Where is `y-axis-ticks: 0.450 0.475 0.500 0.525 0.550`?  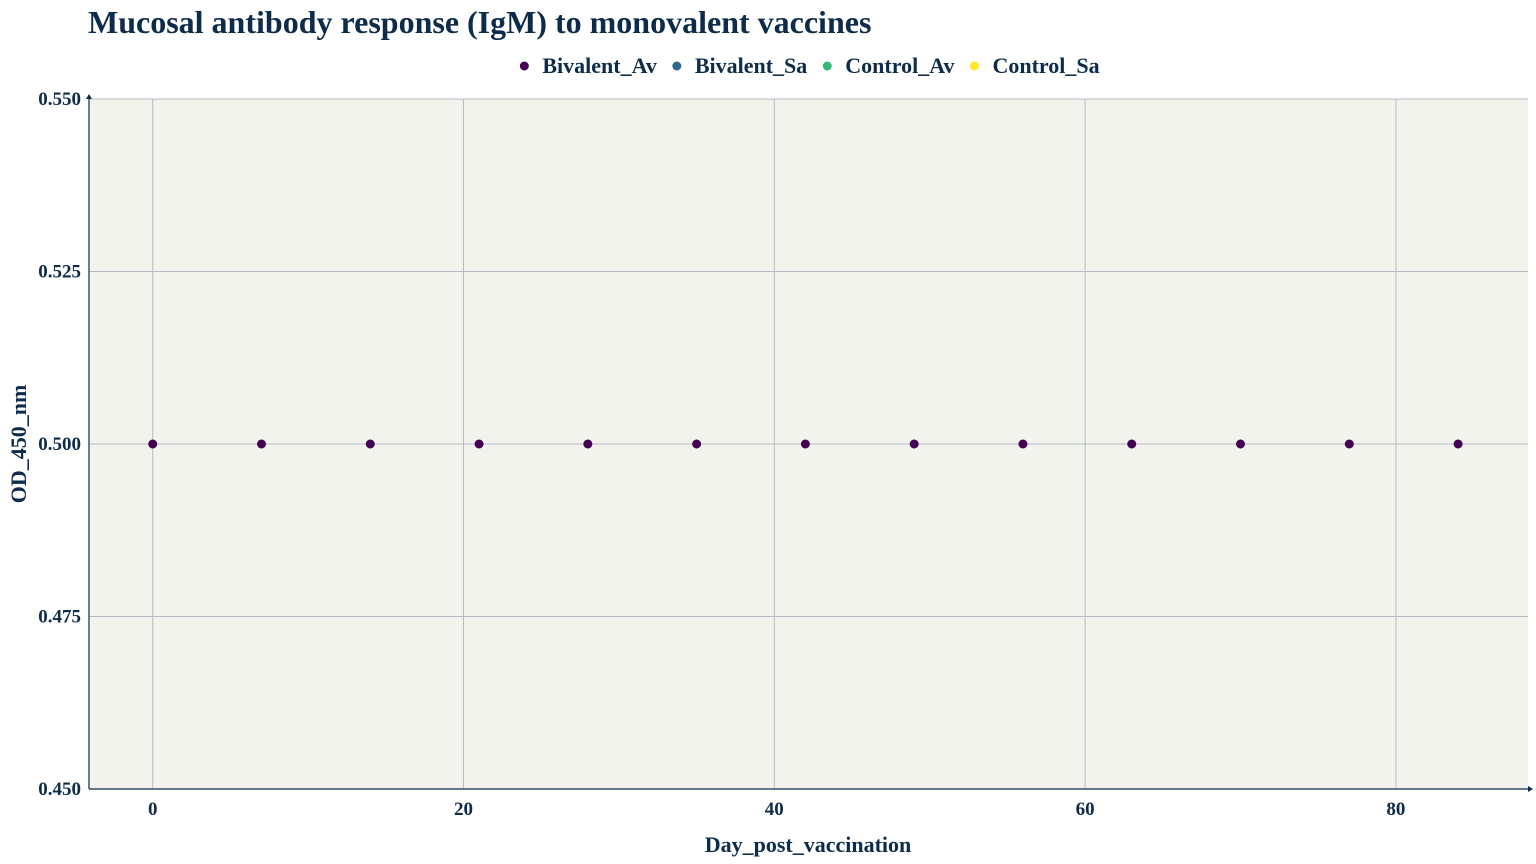 y-axis-ticks: 0.450 0.475 0.500 0.525 0.550 is located at coordinates (59, 444).